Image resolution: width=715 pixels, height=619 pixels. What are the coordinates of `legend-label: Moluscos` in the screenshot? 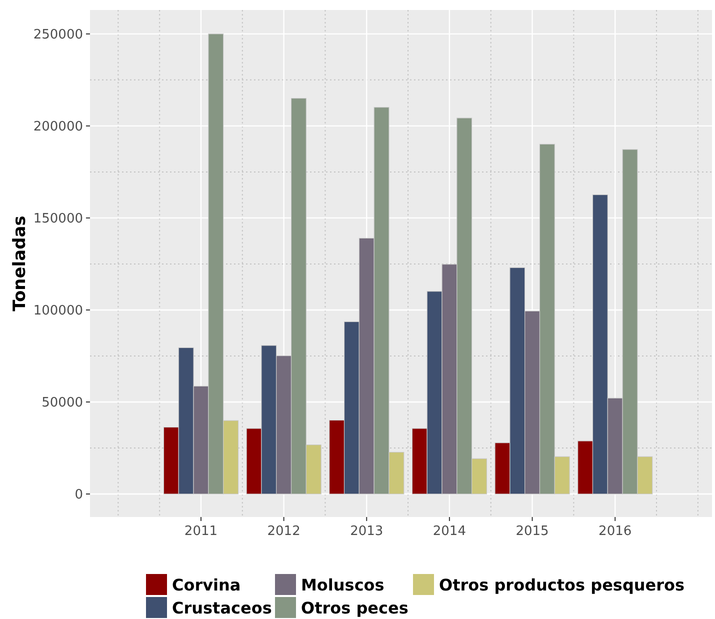 It's located at (342, 585).